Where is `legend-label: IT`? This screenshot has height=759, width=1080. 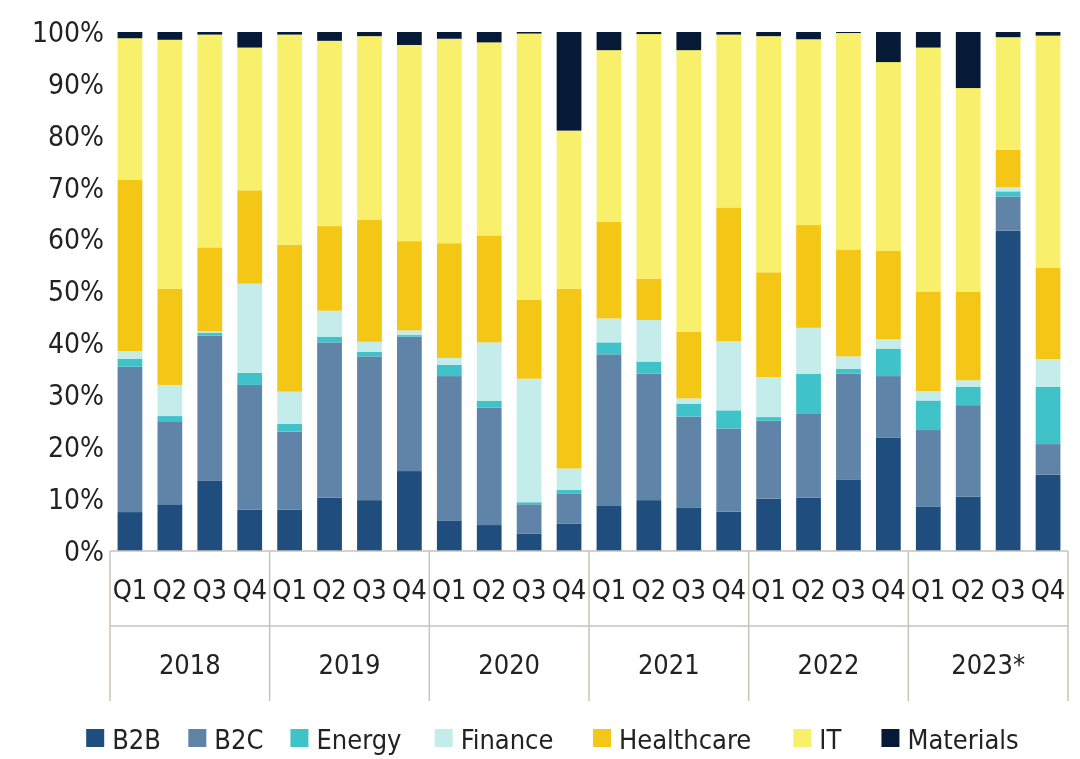
legend-label: IT is located at coordinates (830, 739).